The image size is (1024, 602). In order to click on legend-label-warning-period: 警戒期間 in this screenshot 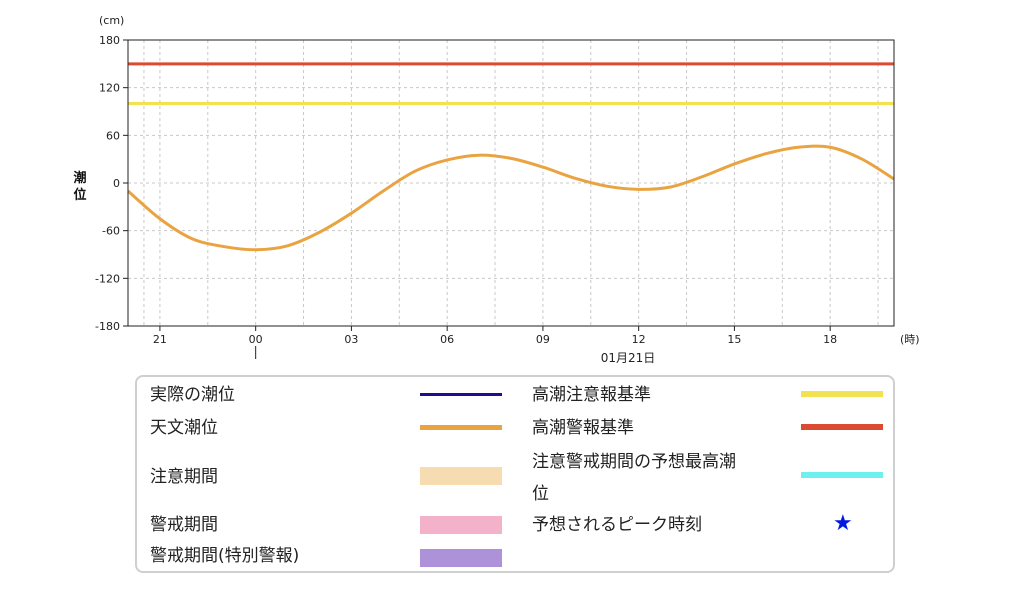, I will do `click(184, 525)`.